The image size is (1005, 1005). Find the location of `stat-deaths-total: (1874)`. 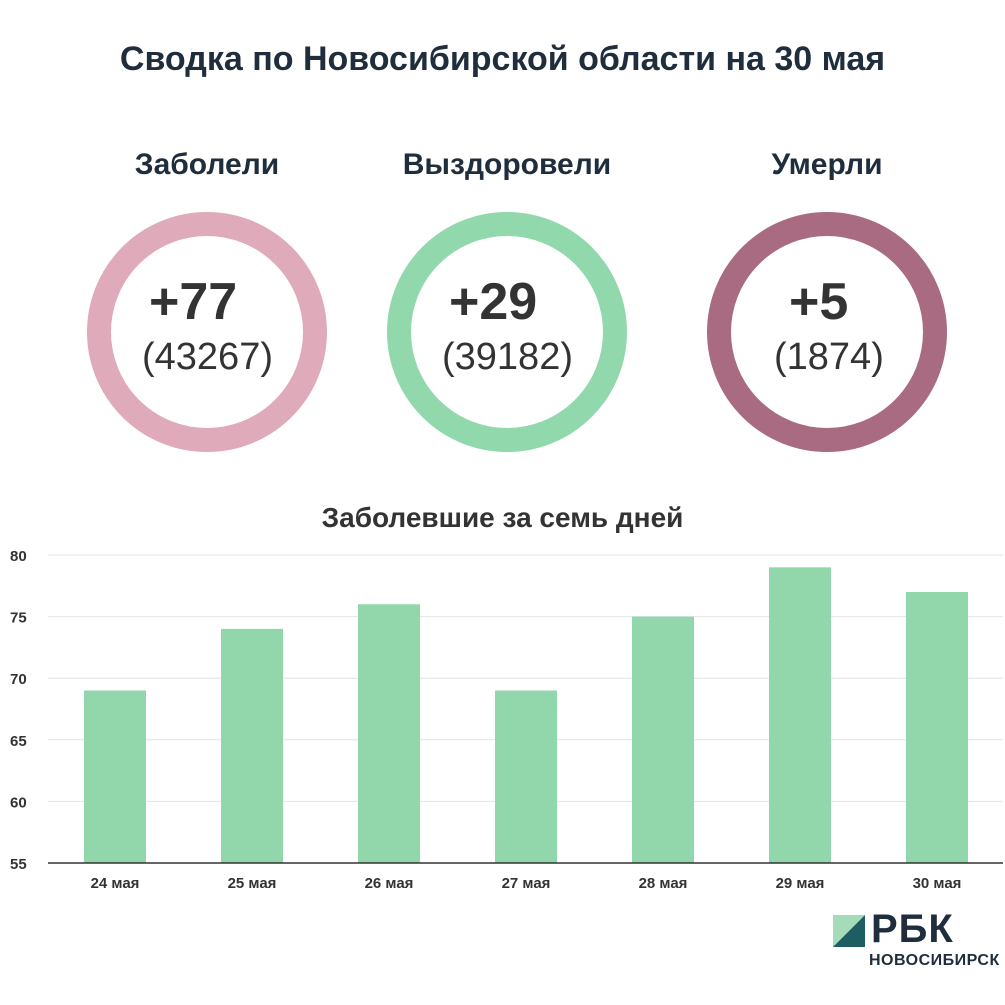

stat-deaths-total: (1874) is located at coordinates (829, 357).